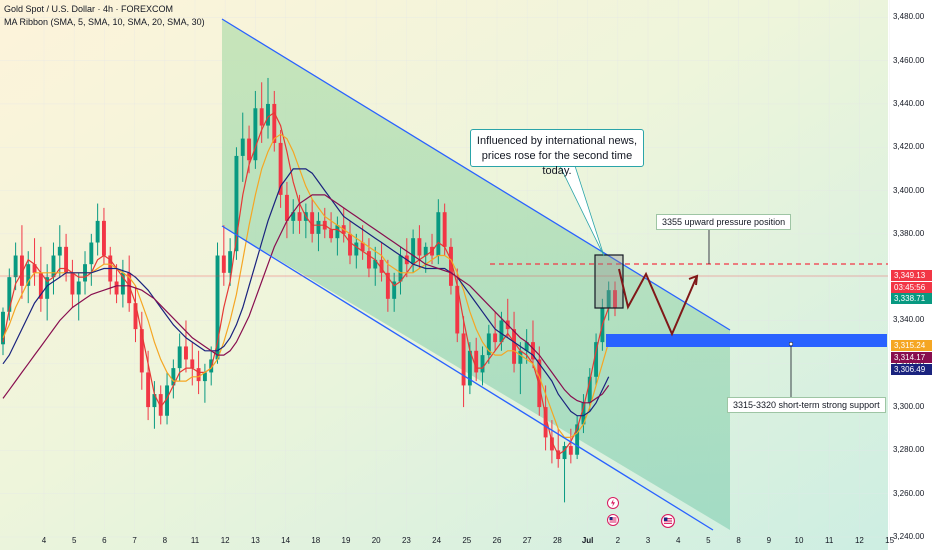 The width and height of the screenshot is (932, 550). What do you see at coordinates (909, 450) in the screenshot?
I see `y-tick-label: 3,280.00` at bounding box center [909, 450].